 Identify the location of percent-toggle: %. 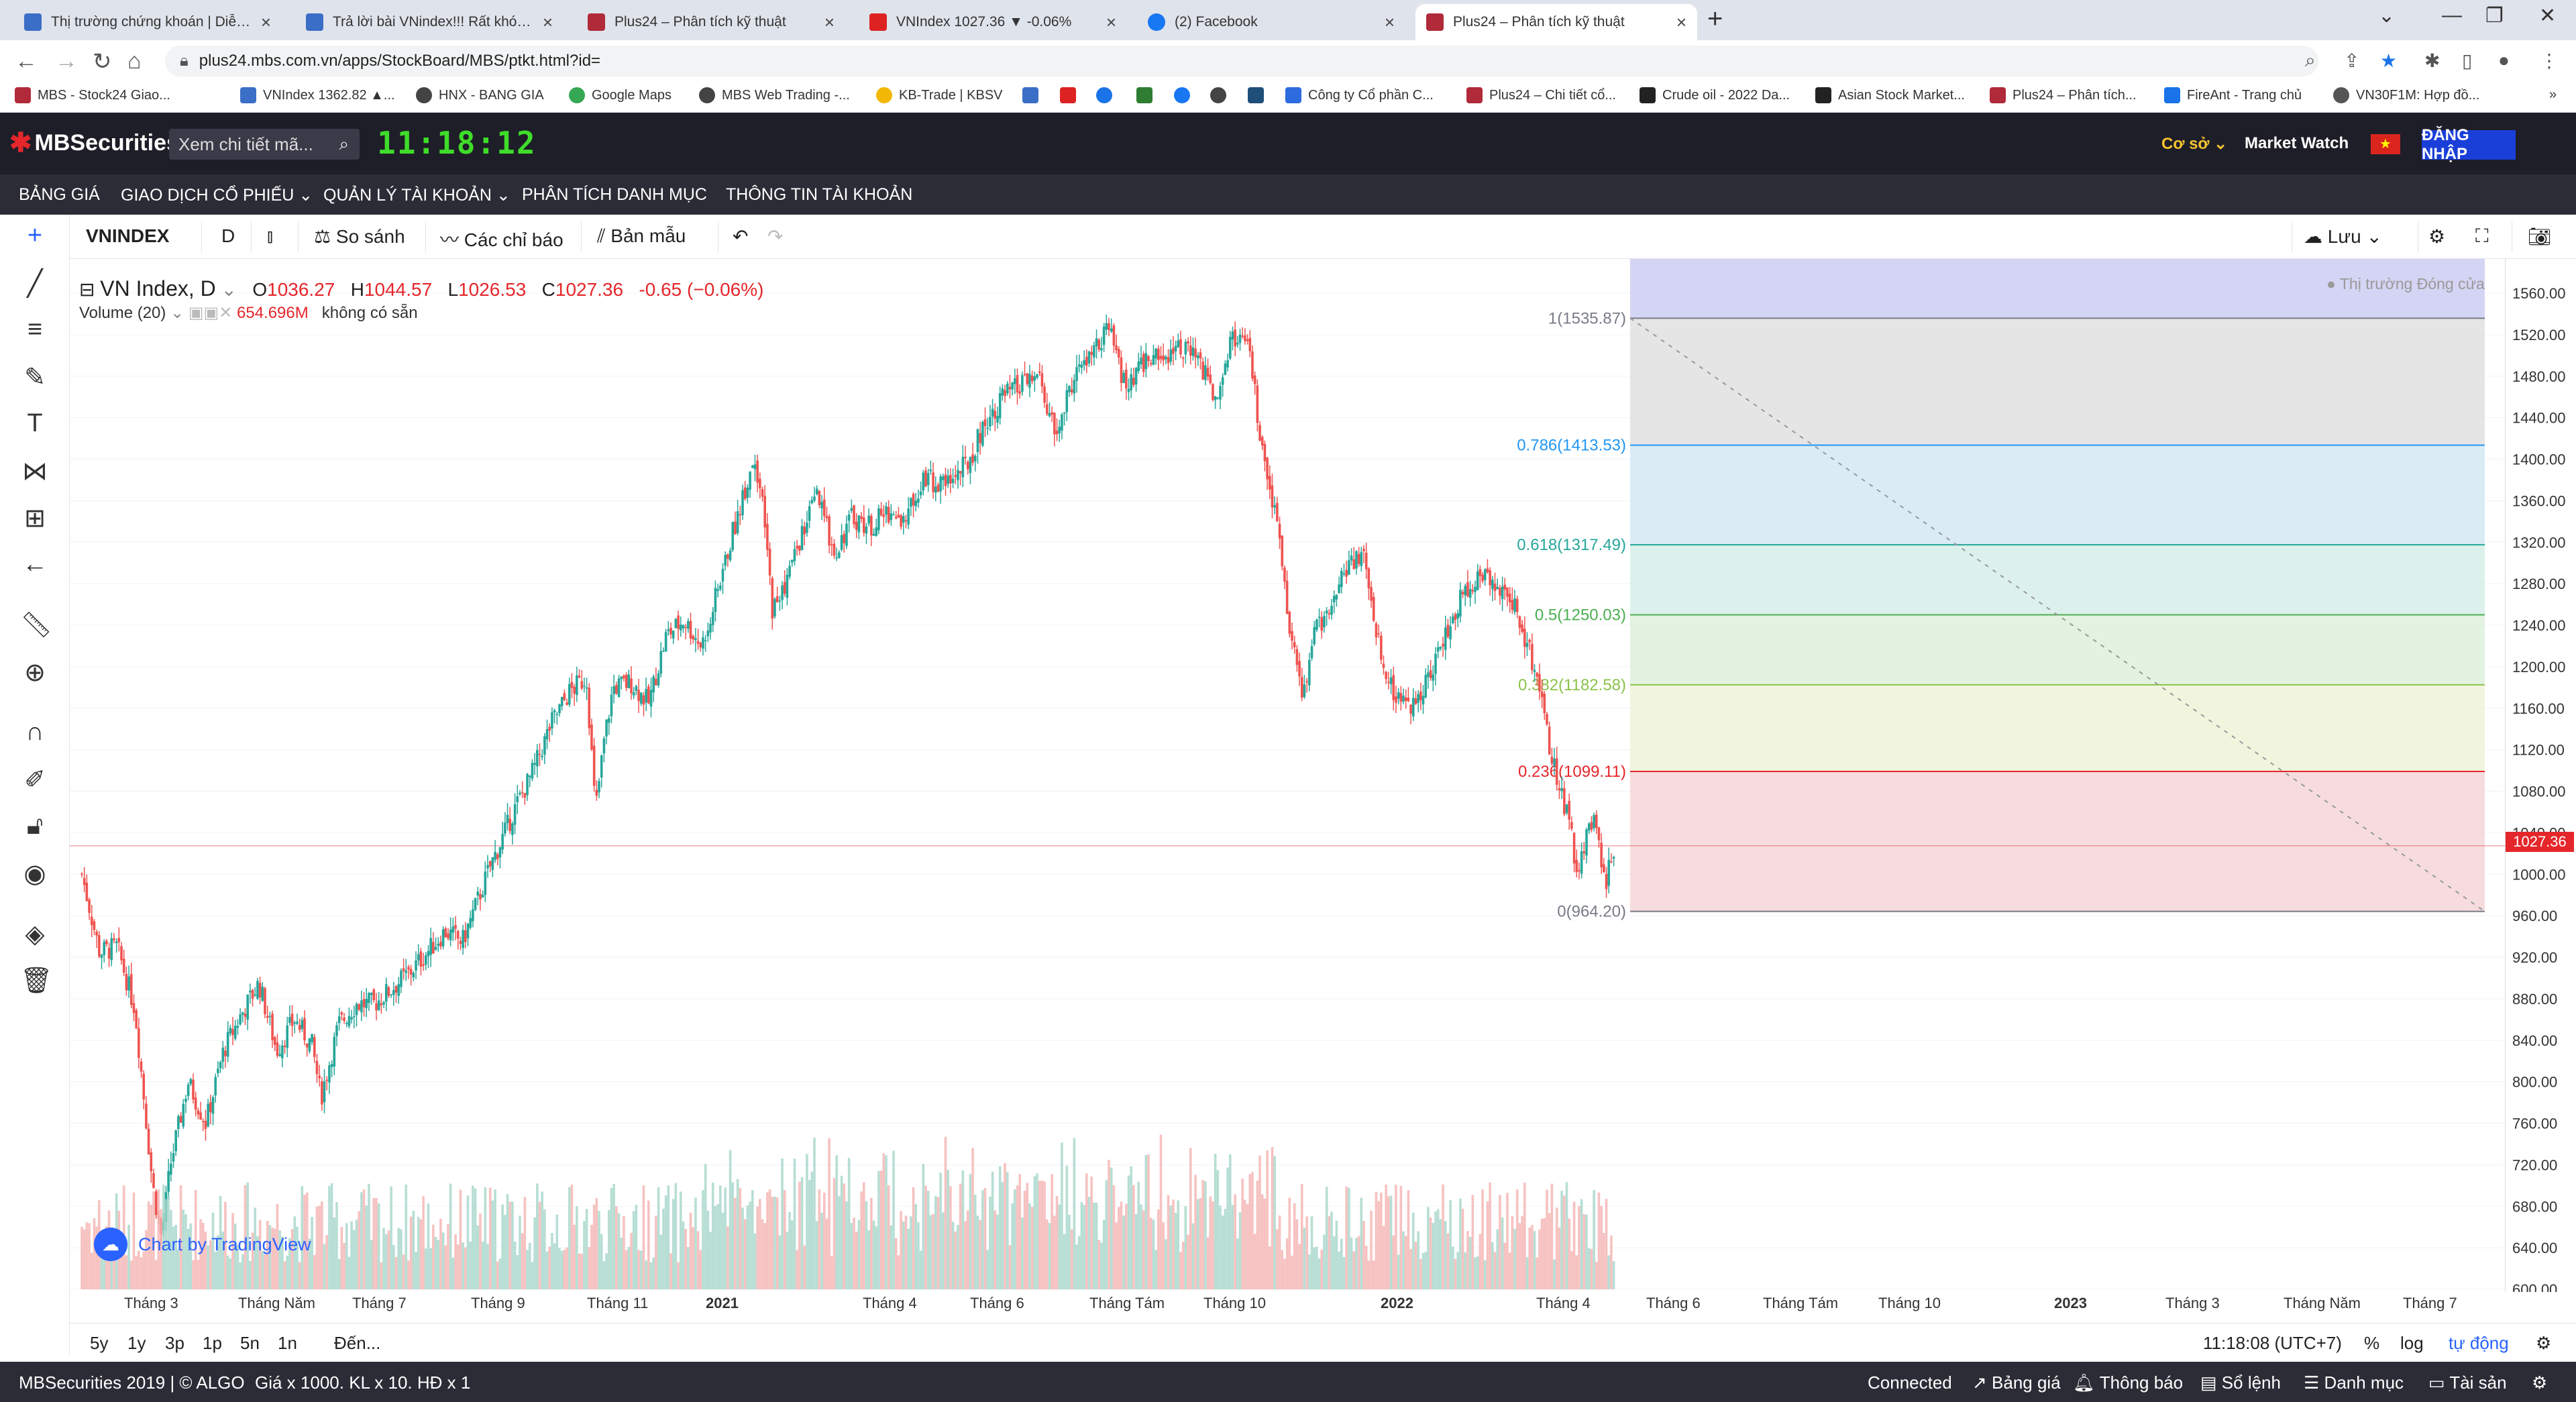
(2372, 1343).